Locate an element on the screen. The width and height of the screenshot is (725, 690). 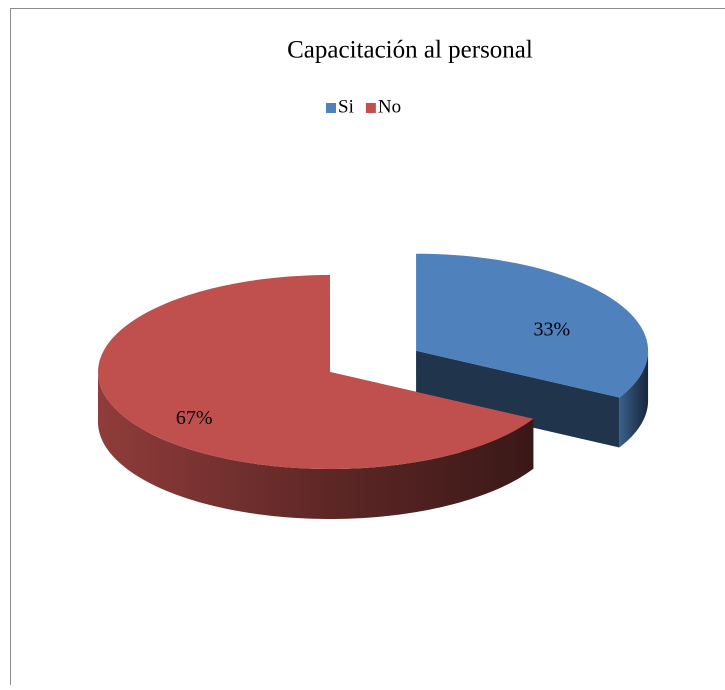
legend-label: Si is located at coordinates (346, 106).